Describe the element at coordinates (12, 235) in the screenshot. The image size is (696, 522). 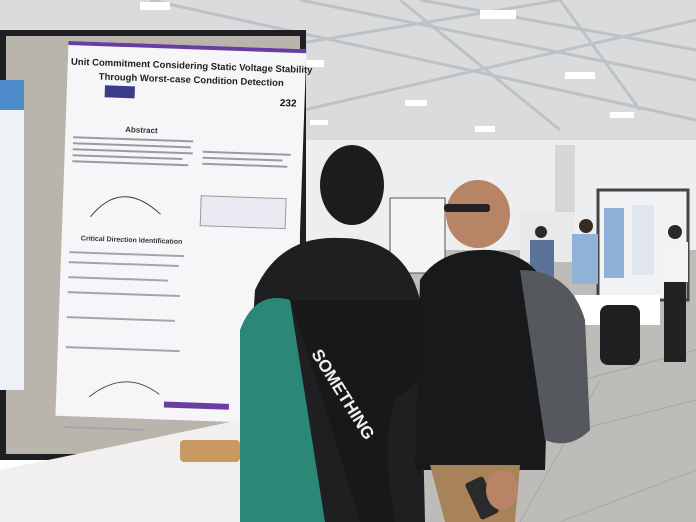
I see `neighbor-poster` at that location.